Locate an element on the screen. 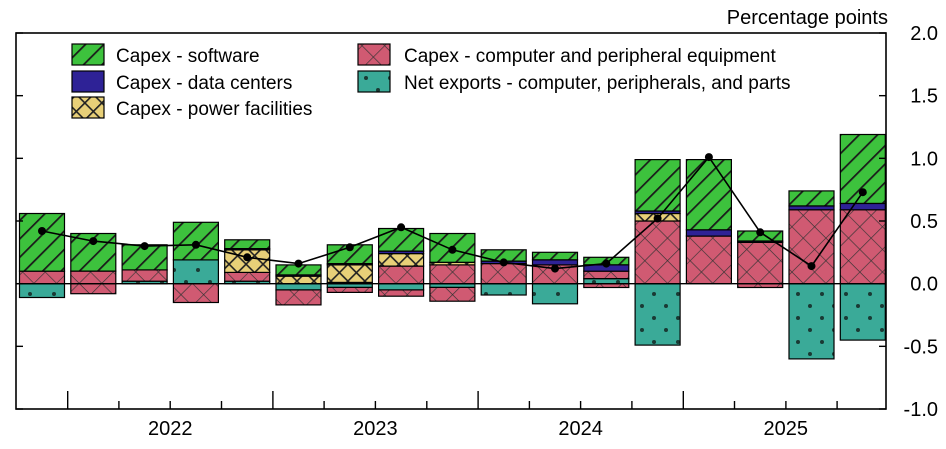  y-tick-label: 2.0 is located at coordinates (924, 34).